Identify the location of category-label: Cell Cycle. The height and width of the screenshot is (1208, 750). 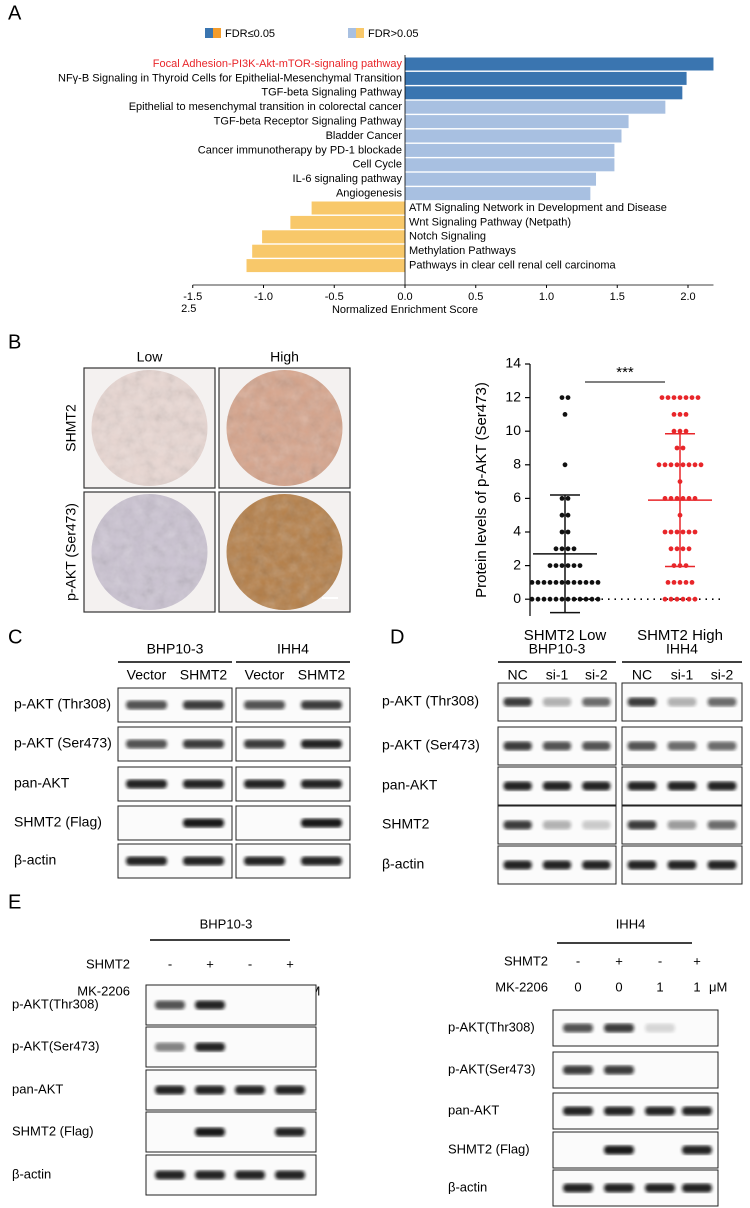
(377, 165).